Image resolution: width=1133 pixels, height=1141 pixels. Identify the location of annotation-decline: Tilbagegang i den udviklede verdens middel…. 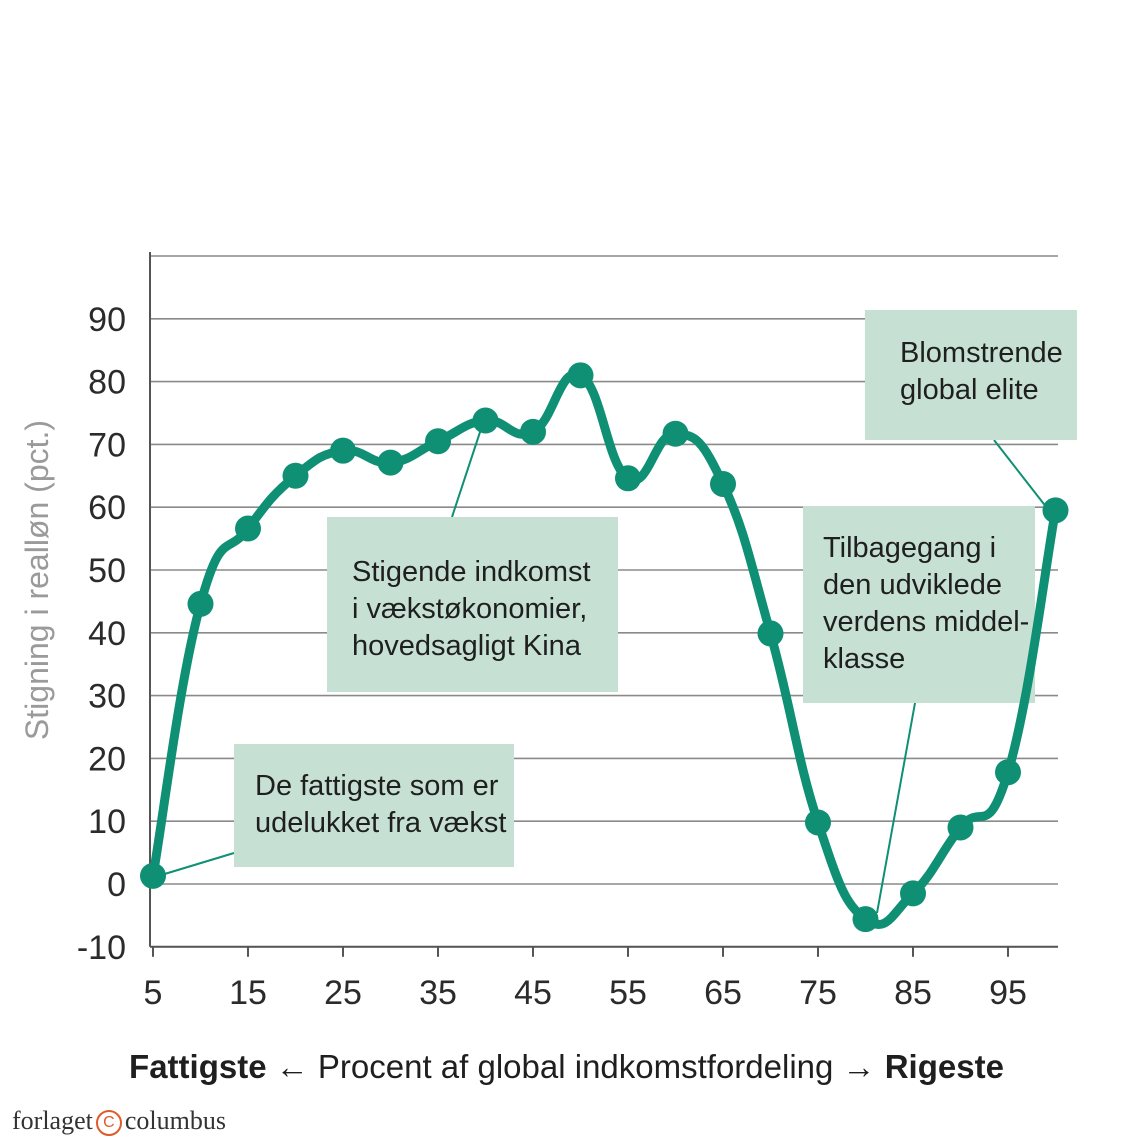
(919, 710).